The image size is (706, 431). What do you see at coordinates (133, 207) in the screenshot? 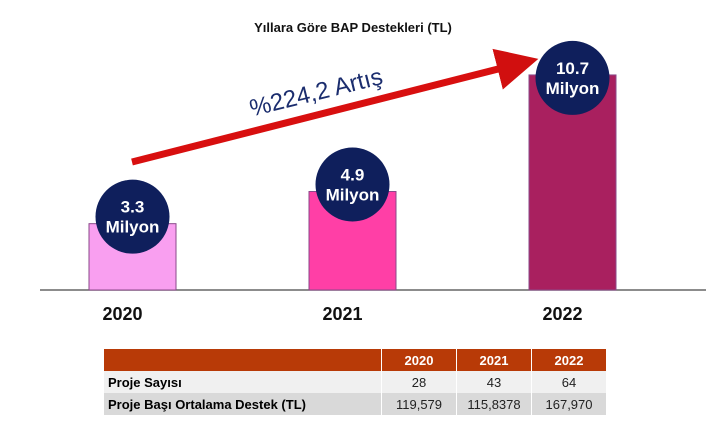
I see `value-label: 3.3` at bounding box center [133, 207].